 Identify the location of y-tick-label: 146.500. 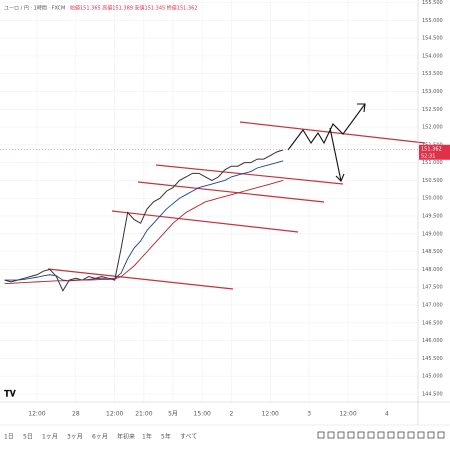
(432, 323).